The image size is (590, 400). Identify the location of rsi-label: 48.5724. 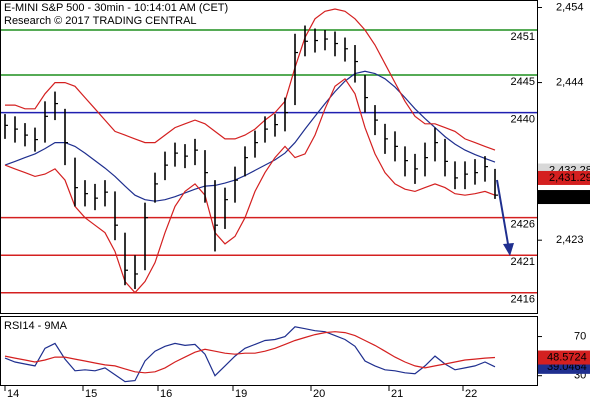
(567, 357).